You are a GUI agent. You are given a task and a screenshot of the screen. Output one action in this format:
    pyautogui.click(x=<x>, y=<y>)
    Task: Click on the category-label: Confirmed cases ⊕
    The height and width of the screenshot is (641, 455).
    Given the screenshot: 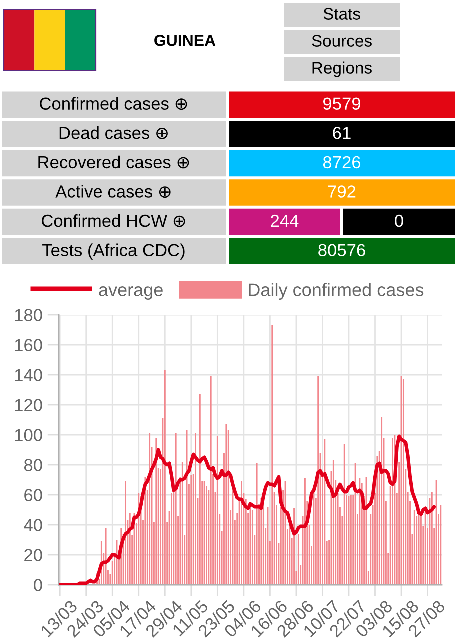 What is the action you would take?
    pyautogui.click(x=114, y=103)
    